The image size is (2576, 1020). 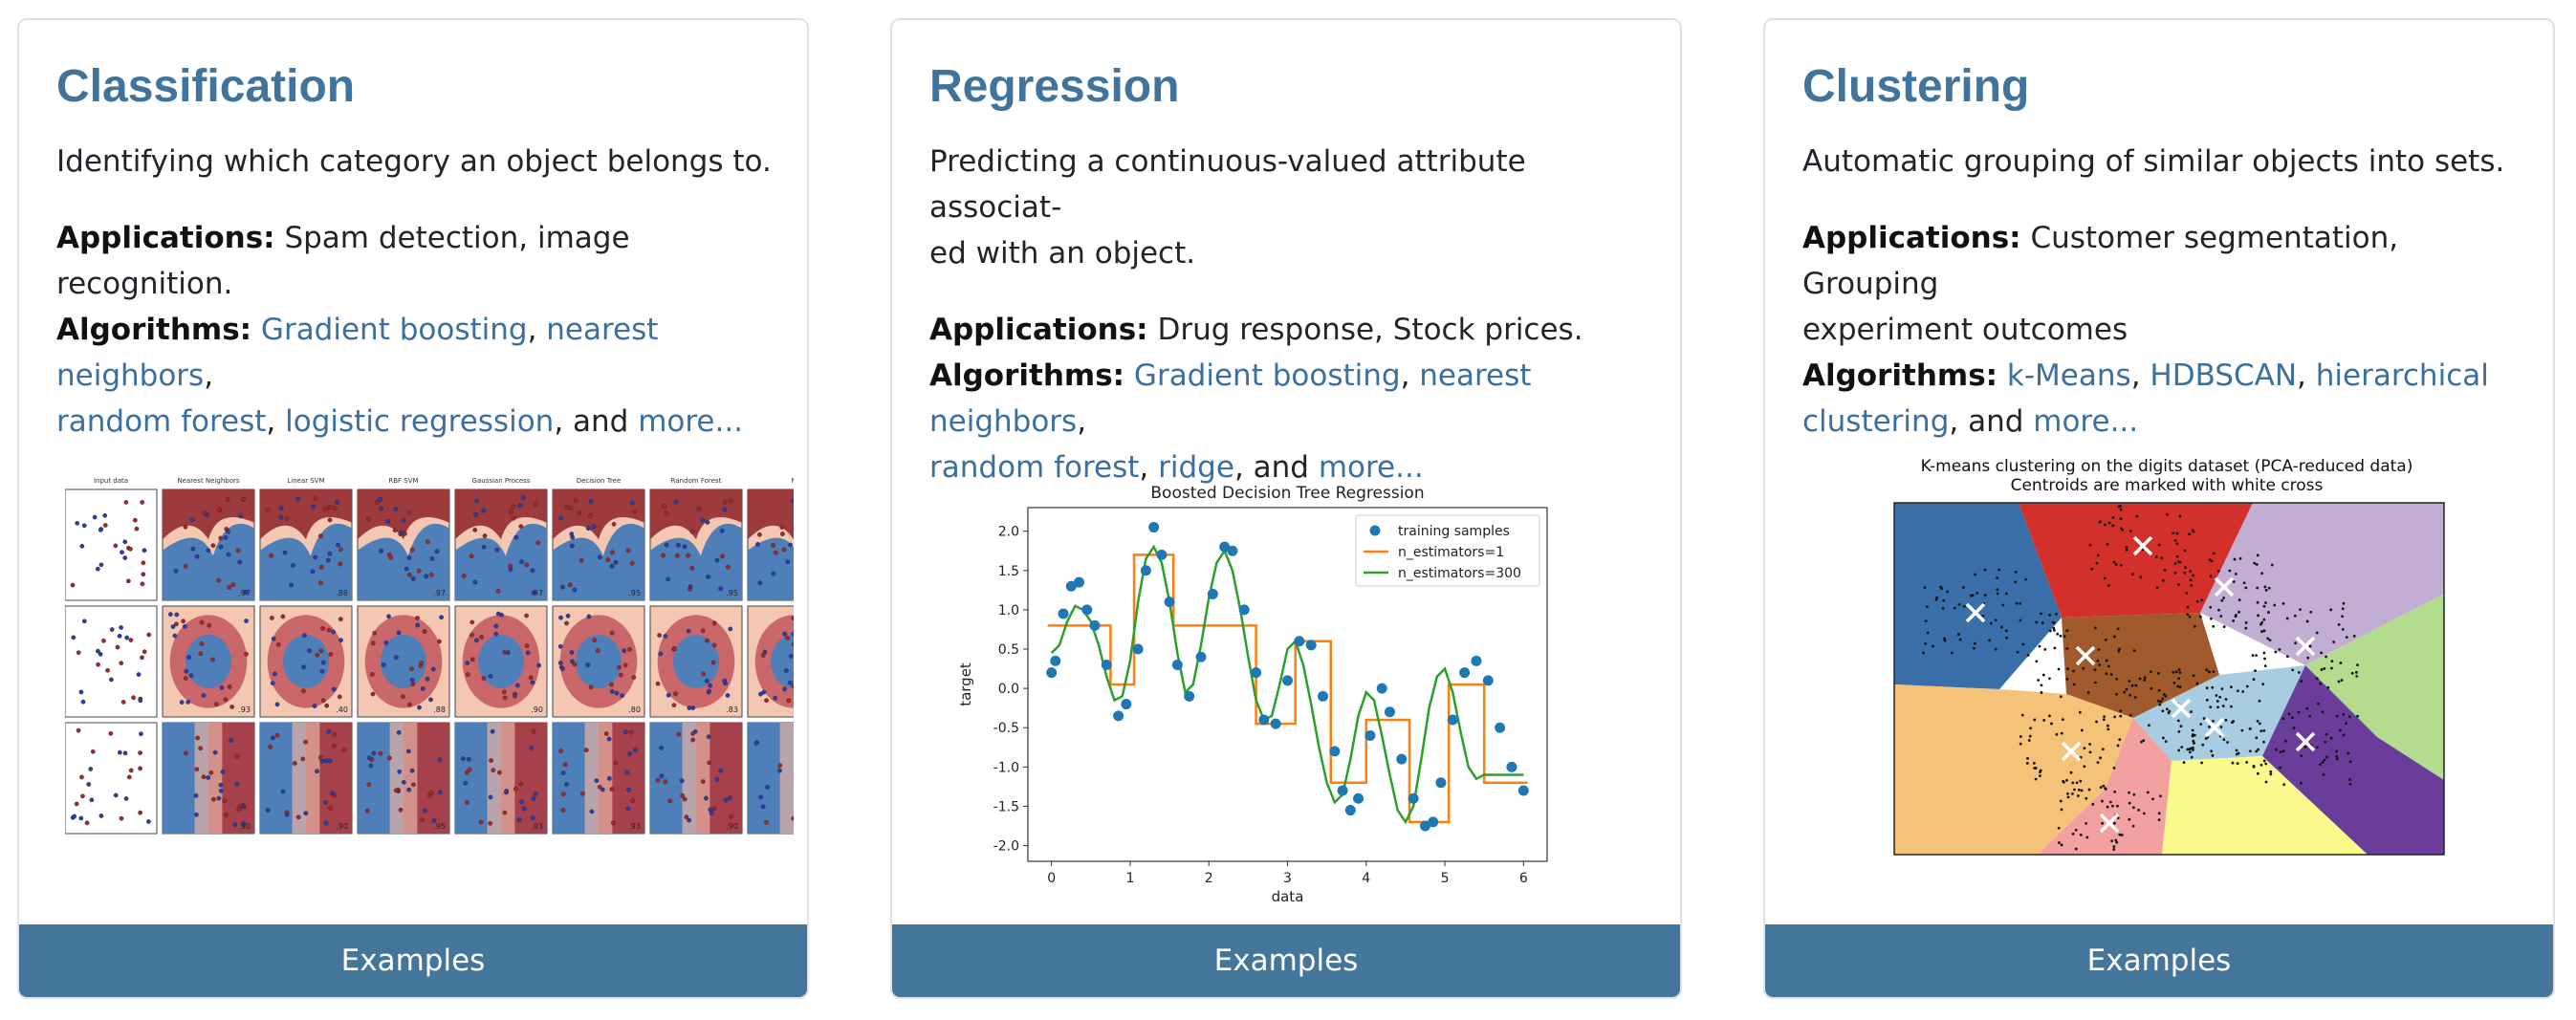 What do you see at coordinates (599, 481) in the screenshot?
I see `column-title: Decision Tree` at bounding box center [599, 481].